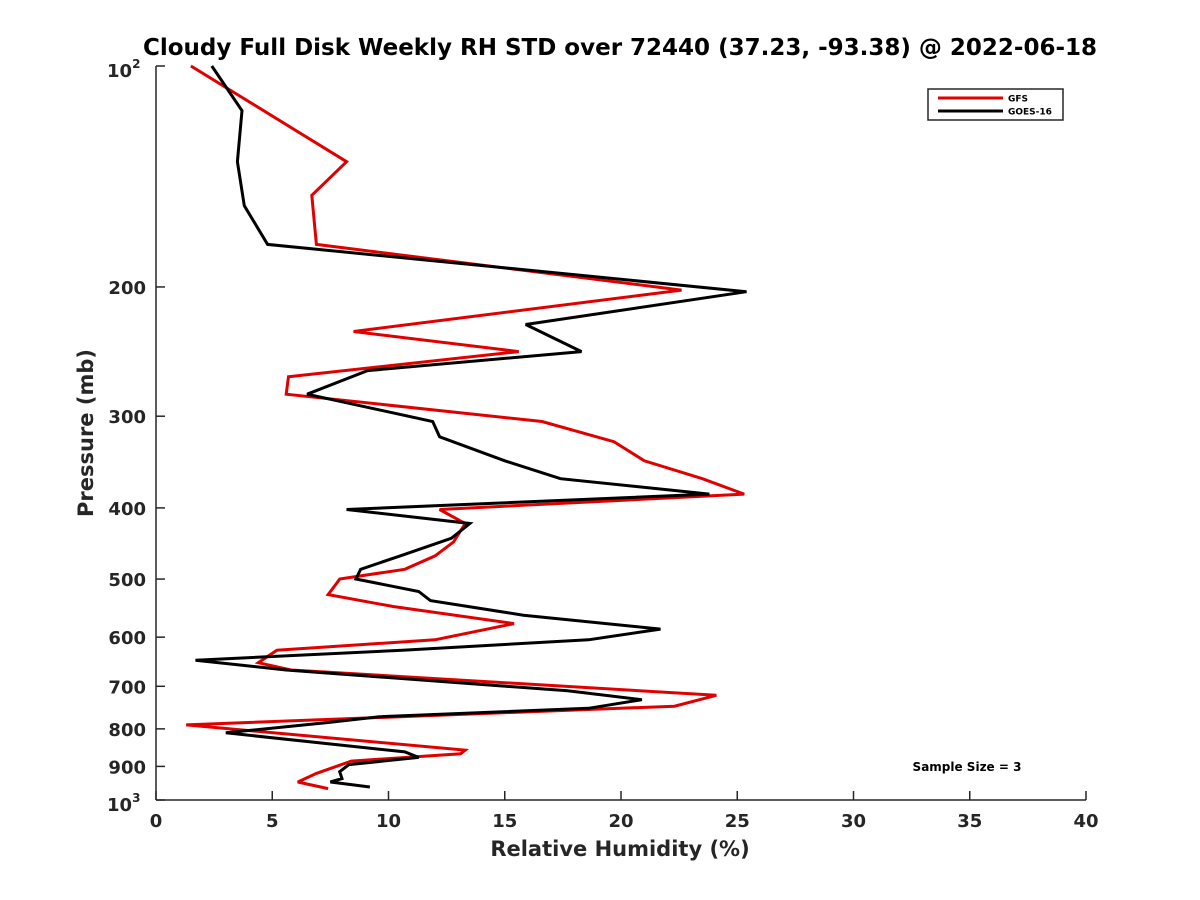 The image size is (1200, 900). What do you see at coordinates (127, 730) in the screenshot?
I see `y-tick-label: 800` at bounding box center [127, 730].